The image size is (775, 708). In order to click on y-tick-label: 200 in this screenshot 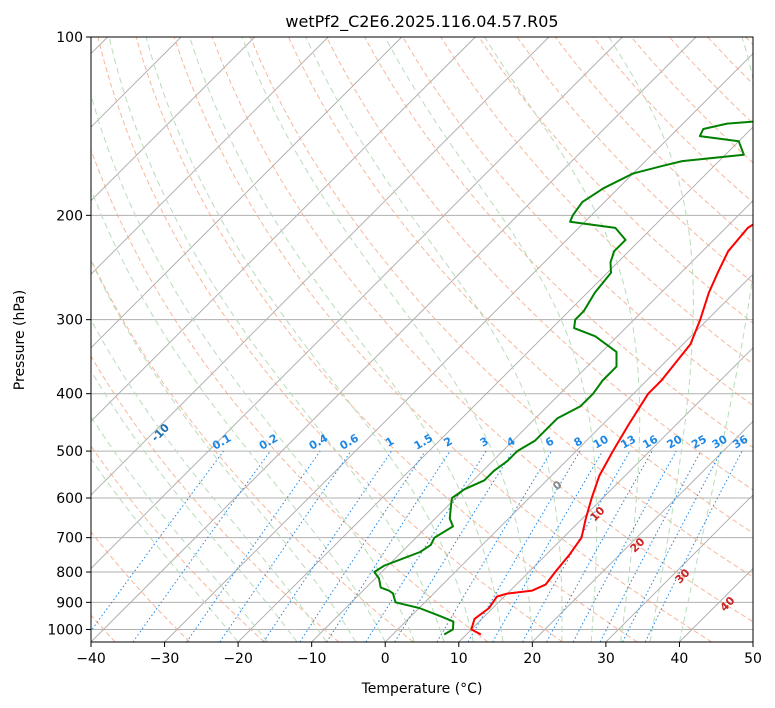, I will do `click(69, 216)`.